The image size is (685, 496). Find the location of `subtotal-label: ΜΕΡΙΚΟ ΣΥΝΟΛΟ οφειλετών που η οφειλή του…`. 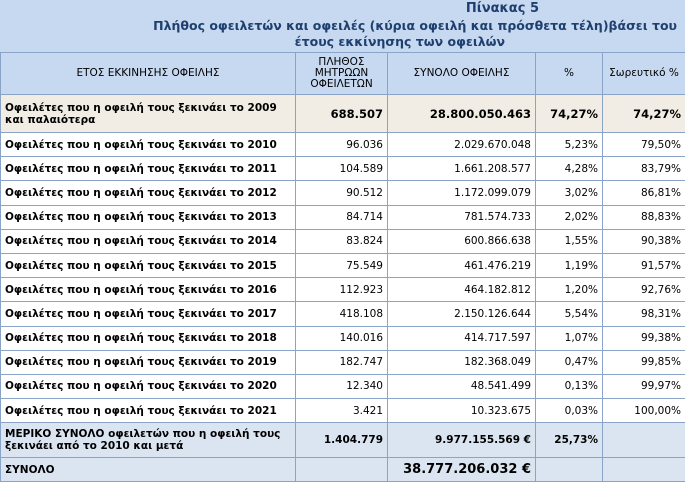

subtotal-label: ΜΕΡΙΚΟ ΣΥΝΟΛΟ οφειλετών που η οφειλή του… is located at coordinates (148, 440).